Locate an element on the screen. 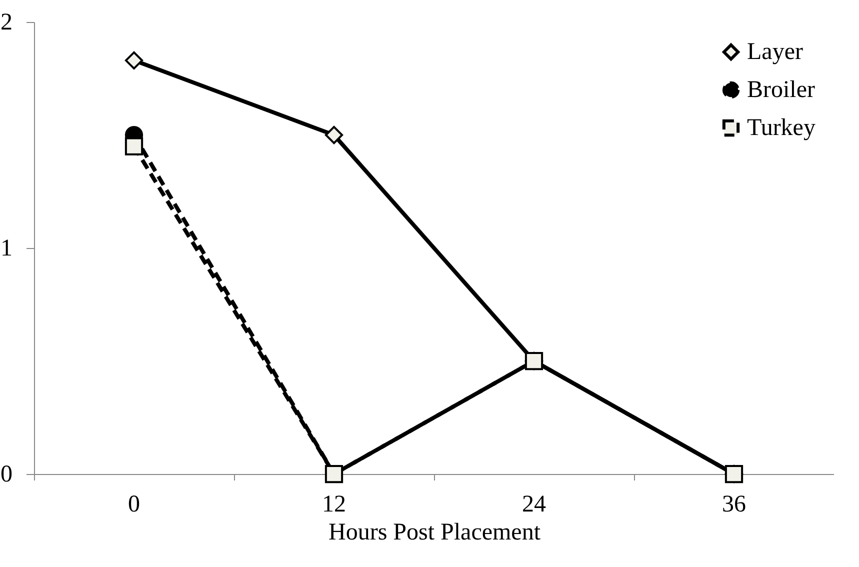 Image resolution: width=859 pixels, height=567 pixels. y-tick-label: 1 is located at coordinates (6, 249).